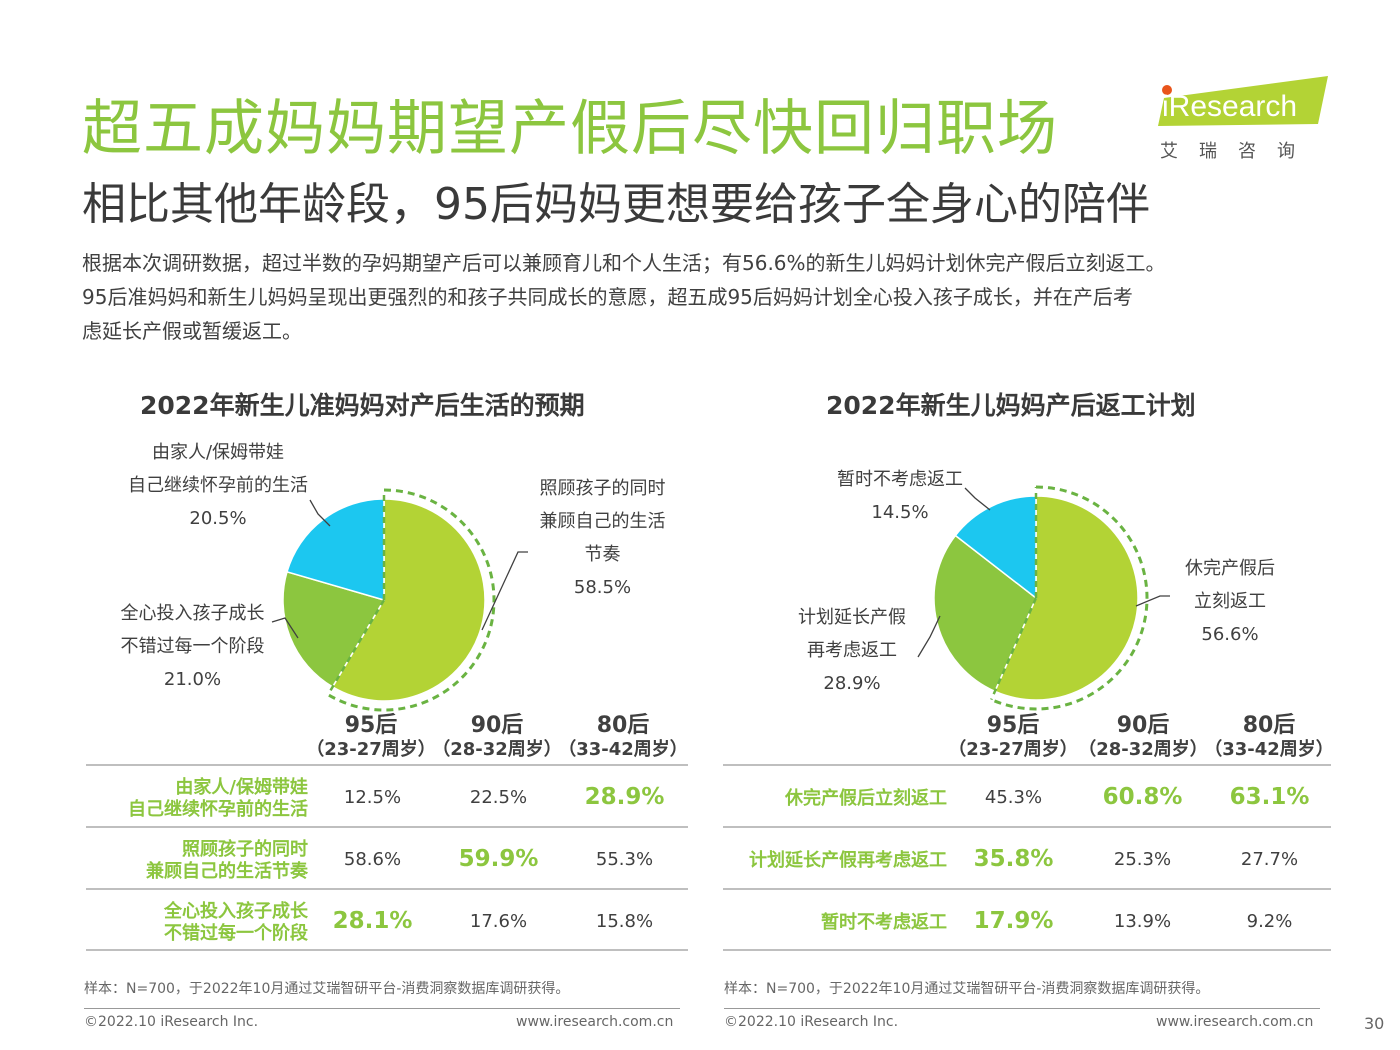  I want to click on table-right-col-80: 80后 （33-42周岁）, so click(1269, 736).